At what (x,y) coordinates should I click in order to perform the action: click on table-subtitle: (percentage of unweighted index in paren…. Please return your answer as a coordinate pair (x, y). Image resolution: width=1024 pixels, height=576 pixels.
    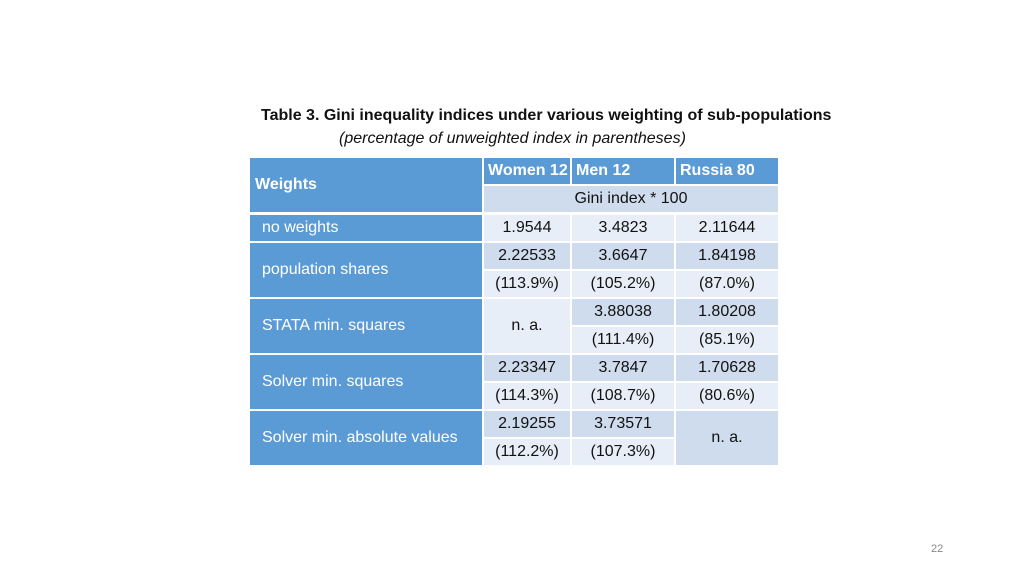
    Looking at the image, I should click on (512, 138).